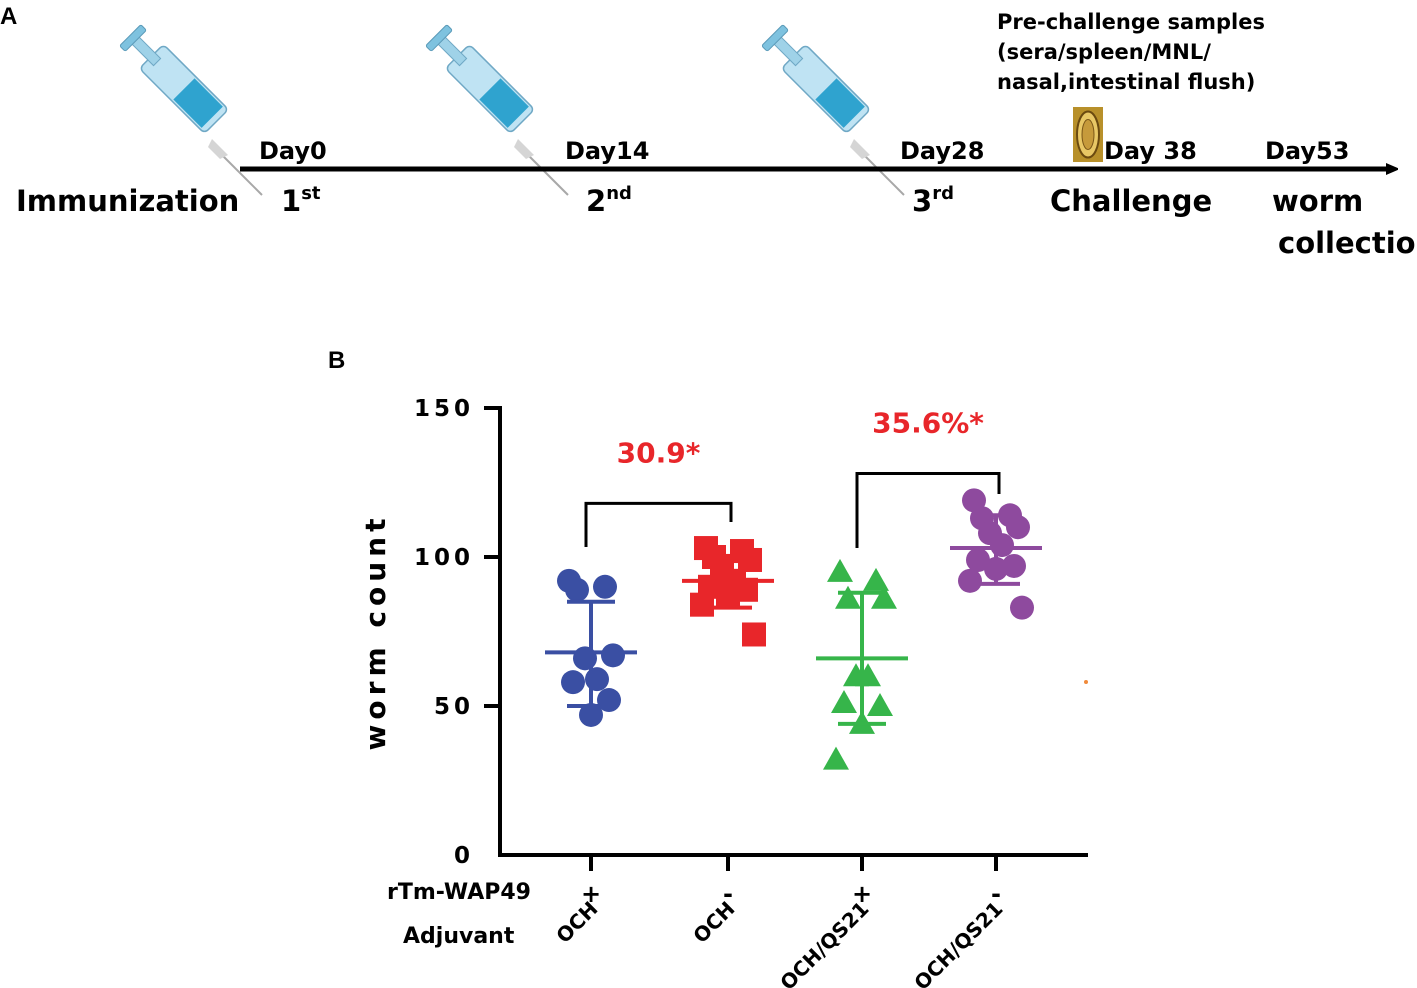 This screenshot has width=1417, height=988. I want to click on collection-label: collection, so click(1347, 243).